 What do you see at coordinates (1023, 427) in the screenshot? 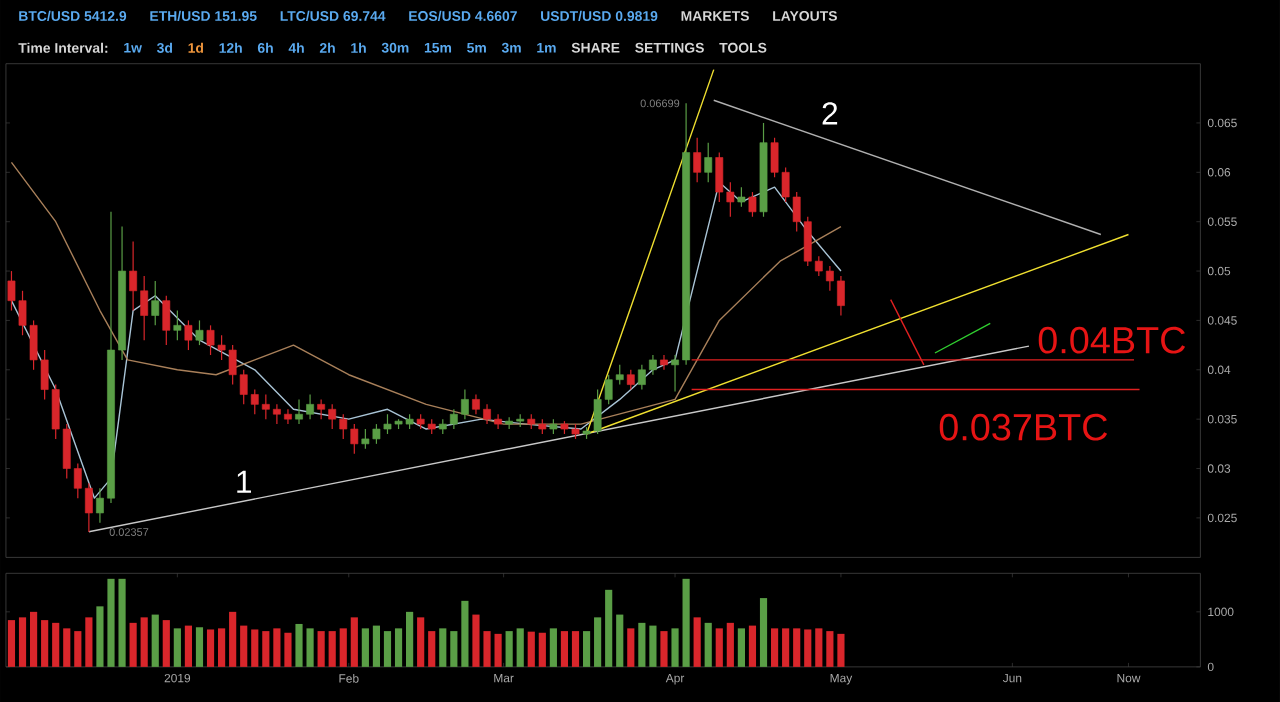
I see `annotation: 0.037BTC` at bounding box center [1023, 427].